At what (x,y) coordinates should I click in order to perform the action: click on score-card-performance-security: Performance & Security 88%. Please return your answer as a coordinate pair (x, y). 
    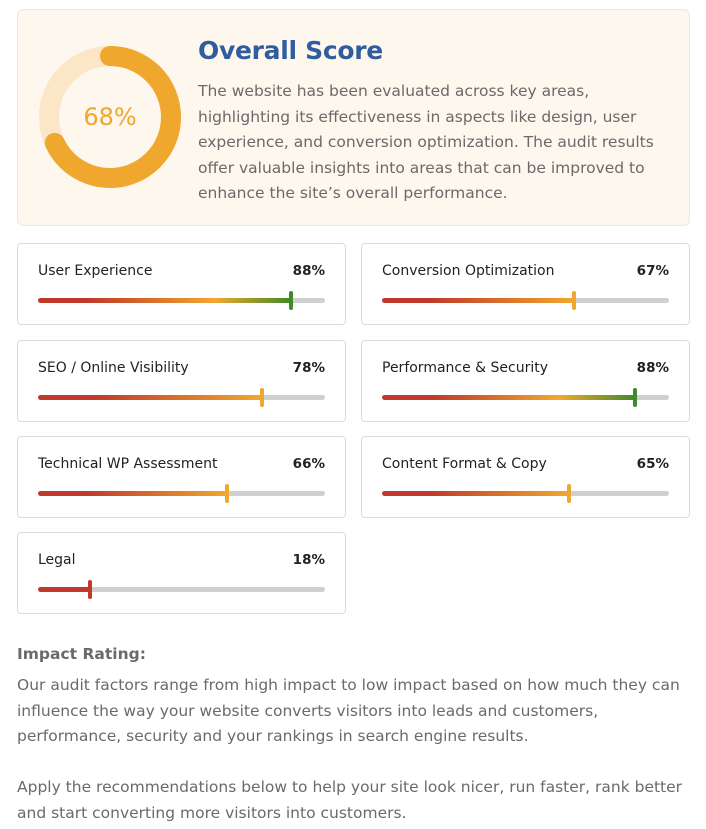
    Looking at the image, I should click on (525, 381).